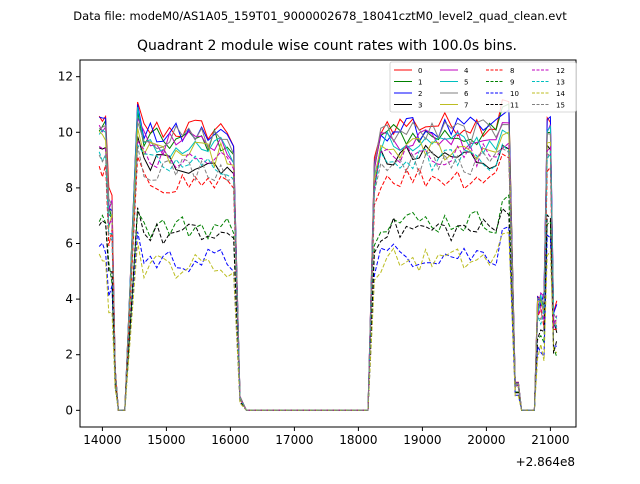  What do you see at coordinates (512, 71) in the screenshot?
I see `legend-label-8: 8` at bounding box center [512, 71].